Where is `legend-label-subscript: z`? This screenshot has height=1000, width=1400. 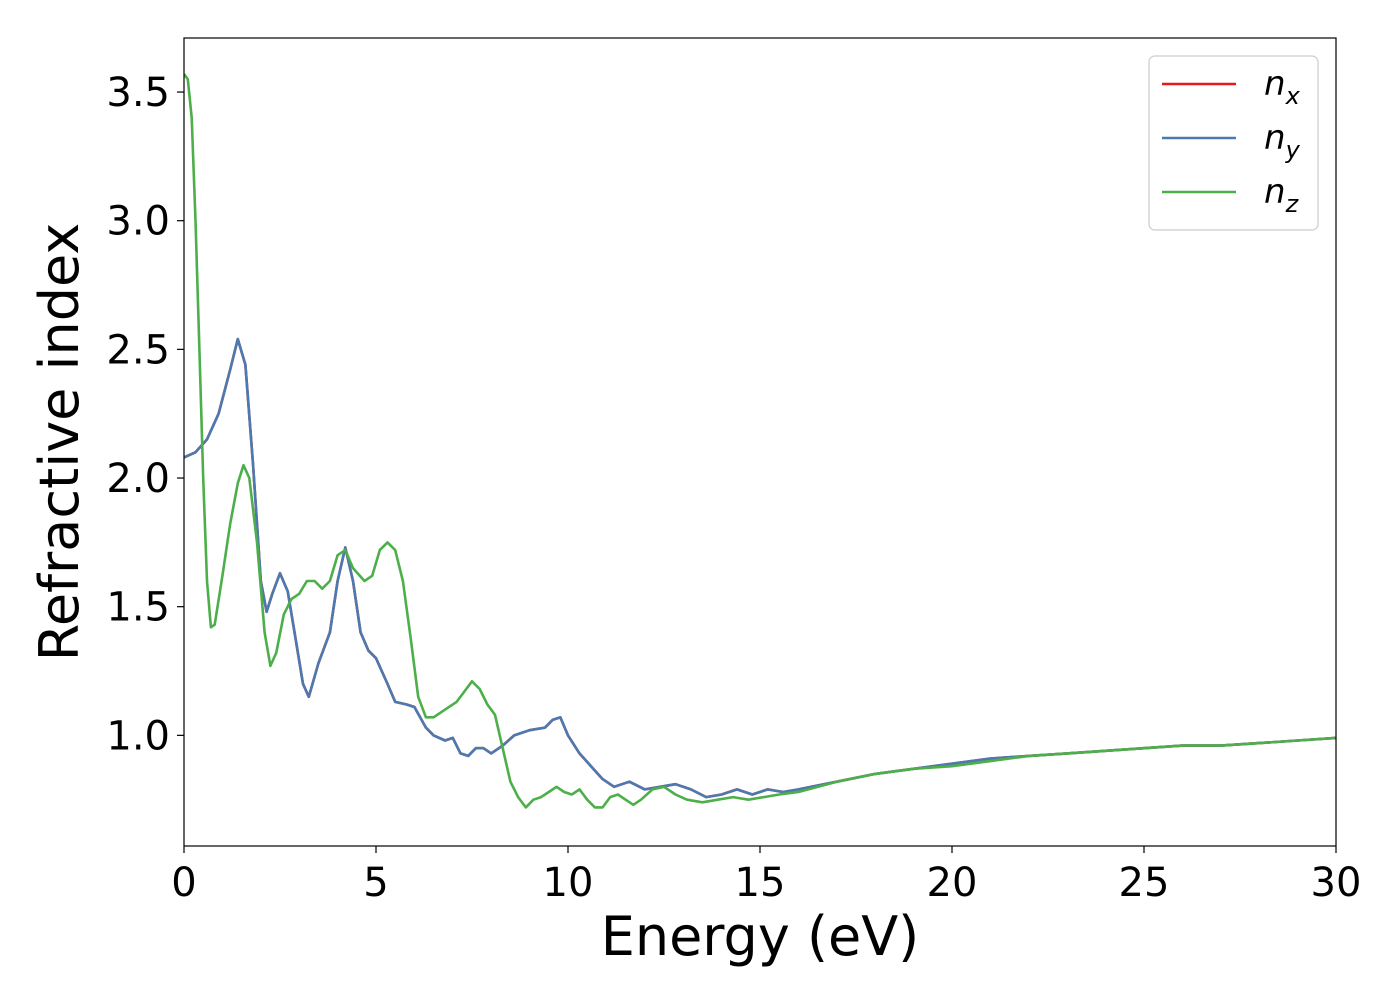
legend-label-subscript: z is located at coordinates (1292, 204).